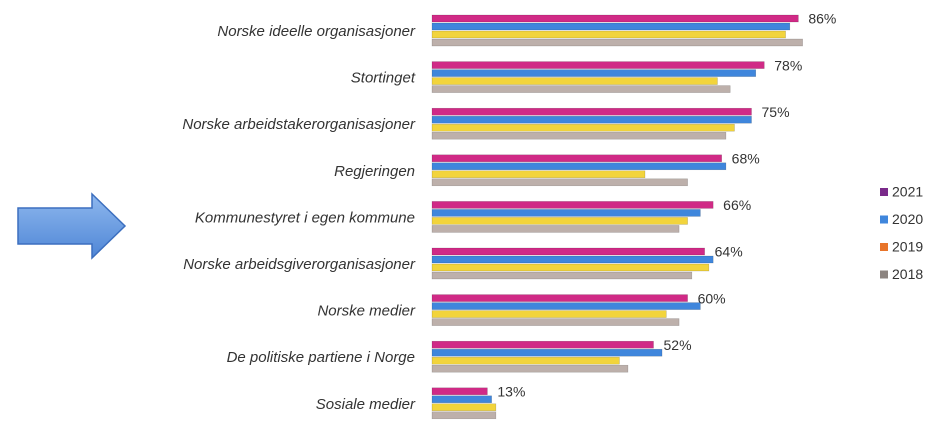  Describe the element at coordinates (305, 217) in the screenshot. I see `category-label: Kommunestyret i egen kommune` at that location.